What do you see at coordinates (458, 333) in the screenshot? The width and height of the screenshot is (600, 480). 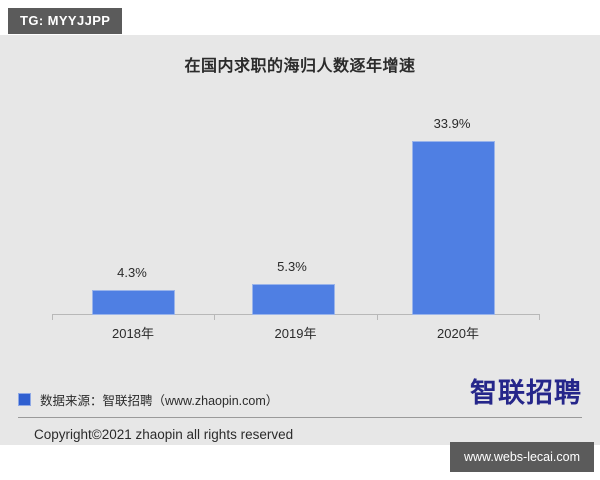 I see `category-label-2020: 2020年` at bounding box center [458, 333].